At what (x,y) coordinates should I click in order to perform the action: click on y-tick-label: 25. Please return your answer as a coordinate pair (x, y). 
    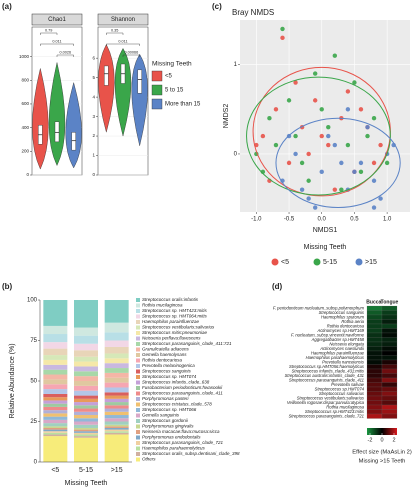
    Looking at the image, I should click on (33, 422).